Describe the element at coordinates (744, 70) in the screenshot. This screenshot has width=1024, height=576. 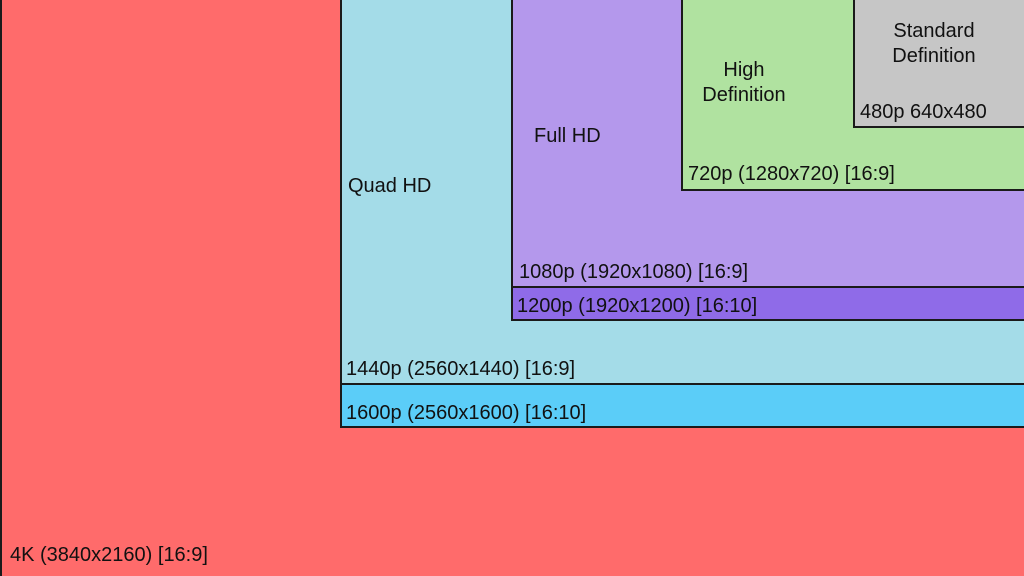
I see `name-high-definition-line1: High` at that location.